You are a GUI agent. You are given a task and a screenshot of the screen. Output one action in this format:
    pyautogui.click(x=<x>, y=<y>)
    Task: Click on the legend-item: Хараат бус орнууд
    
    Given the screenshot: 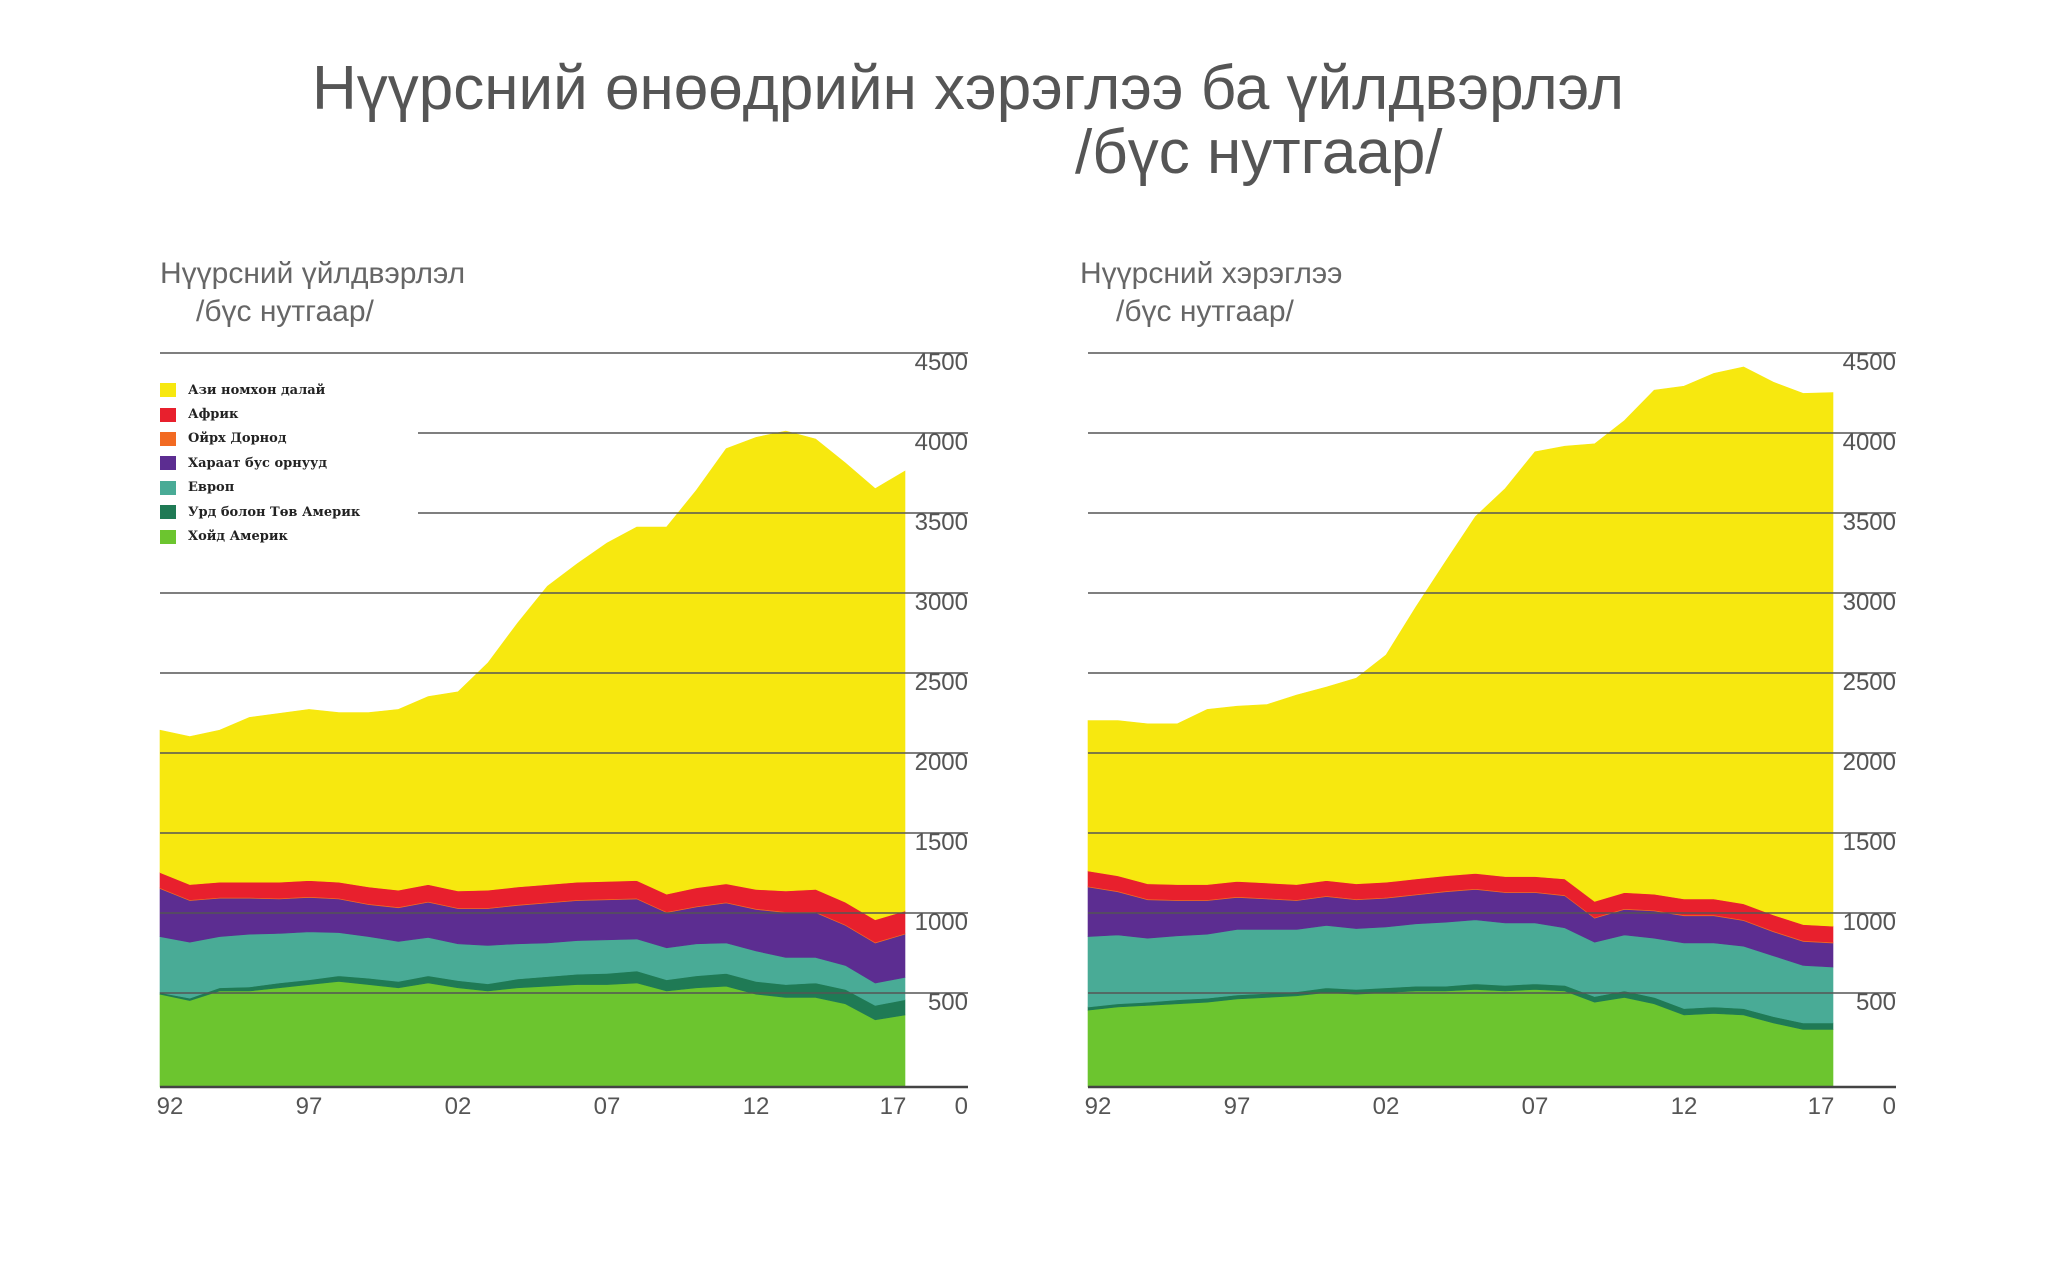 What is the action you would take?
    pyautogui.click(x=260, y=463)
    